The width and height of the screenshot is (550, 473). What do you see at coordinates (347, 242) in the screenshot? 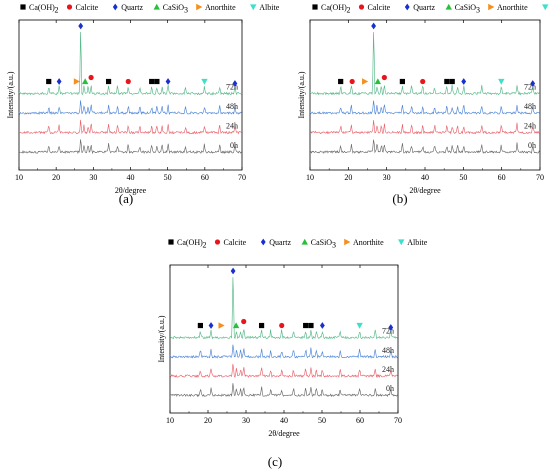
I see `legend-marker-anorthite` at bounding box center [347, 242].